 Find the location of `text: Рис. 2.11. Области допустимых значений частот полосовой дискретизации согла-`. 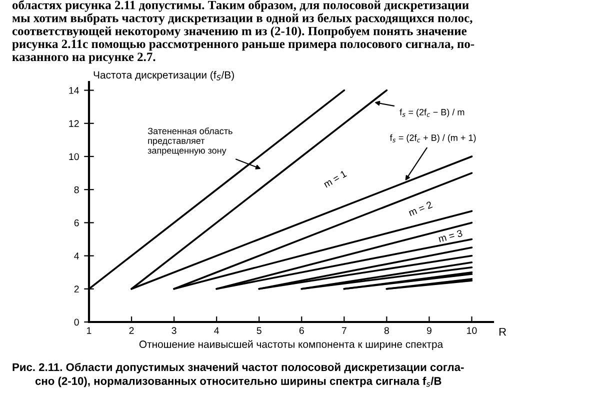

text: Рис. 2.11. Области допустимых значений частот полосовой дискретизации согла- is located at coordinates (238, 368).